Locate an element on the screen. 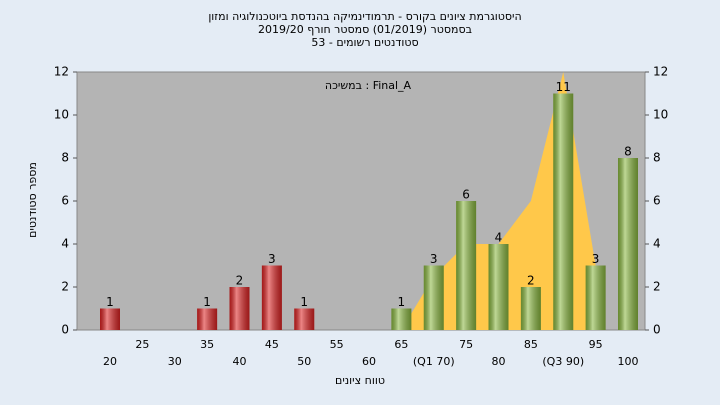  title-line: סטודנטים רשומים - 53 is located at coordinates (364, 42).